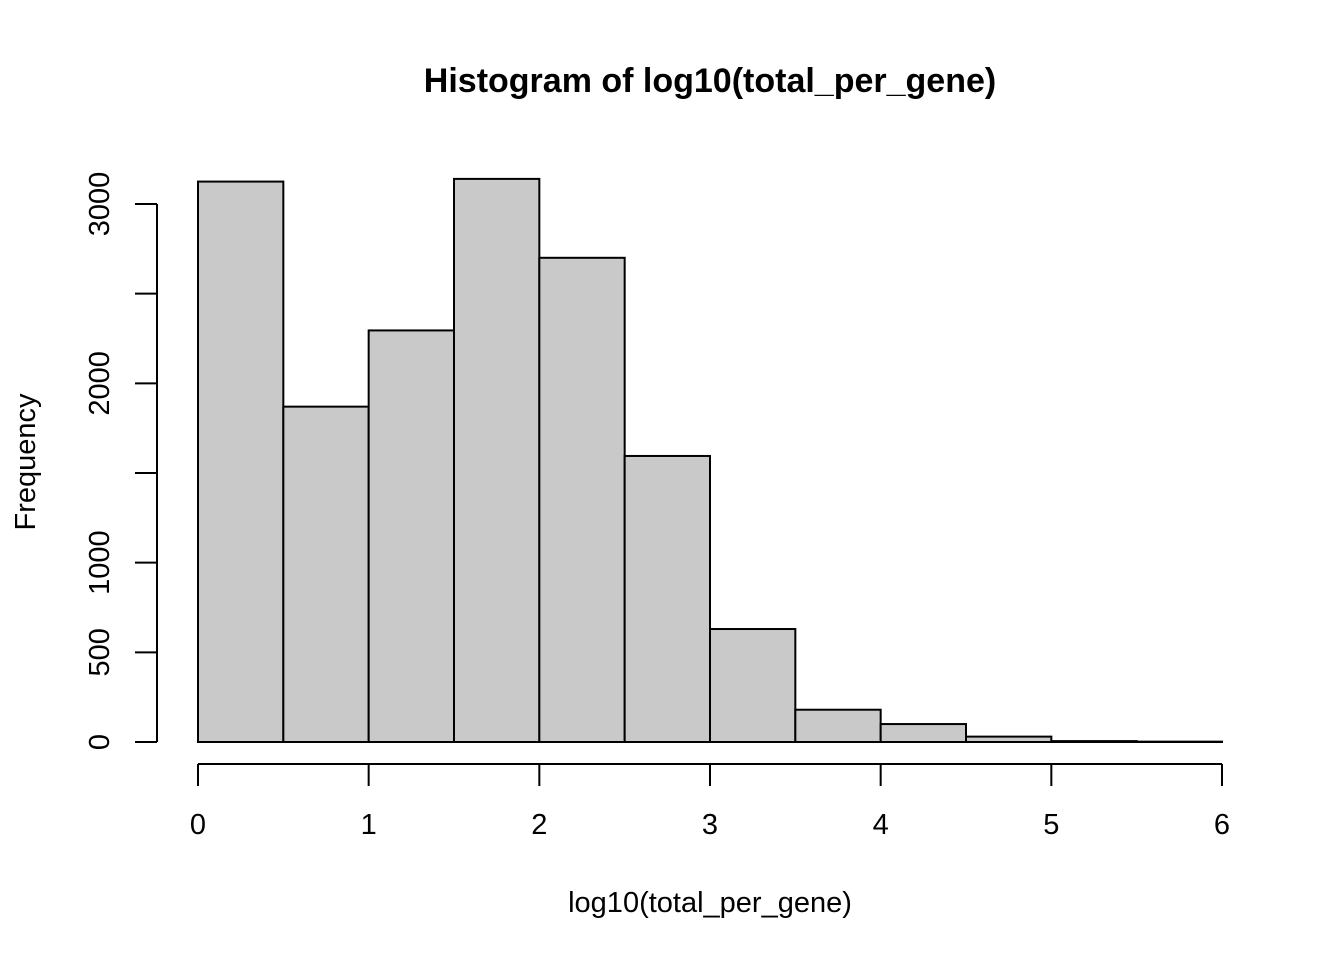  What do you see at coordinates (100, 742) in the screenshot?
I see `y-tick-label: 0` at bounding box center [100, 742].